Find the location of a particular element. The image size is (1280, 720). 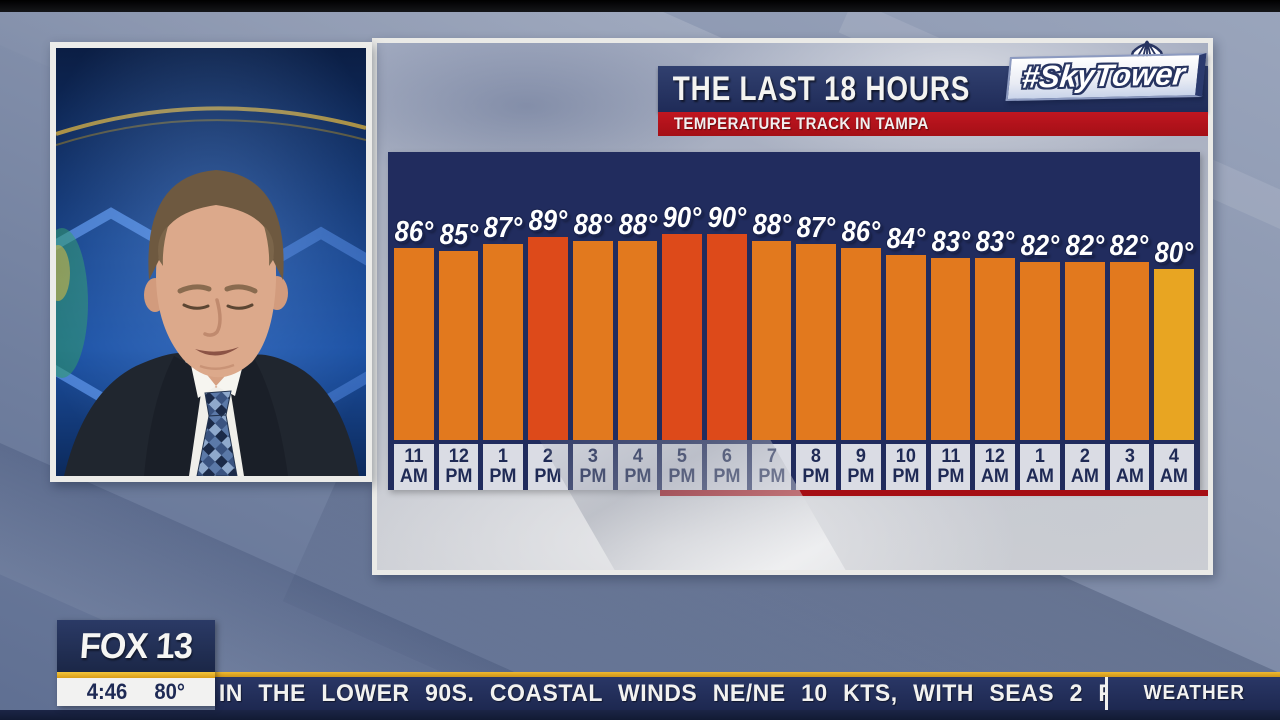

hour-label-box: 2 AM is located at coordinates (1084, 467).